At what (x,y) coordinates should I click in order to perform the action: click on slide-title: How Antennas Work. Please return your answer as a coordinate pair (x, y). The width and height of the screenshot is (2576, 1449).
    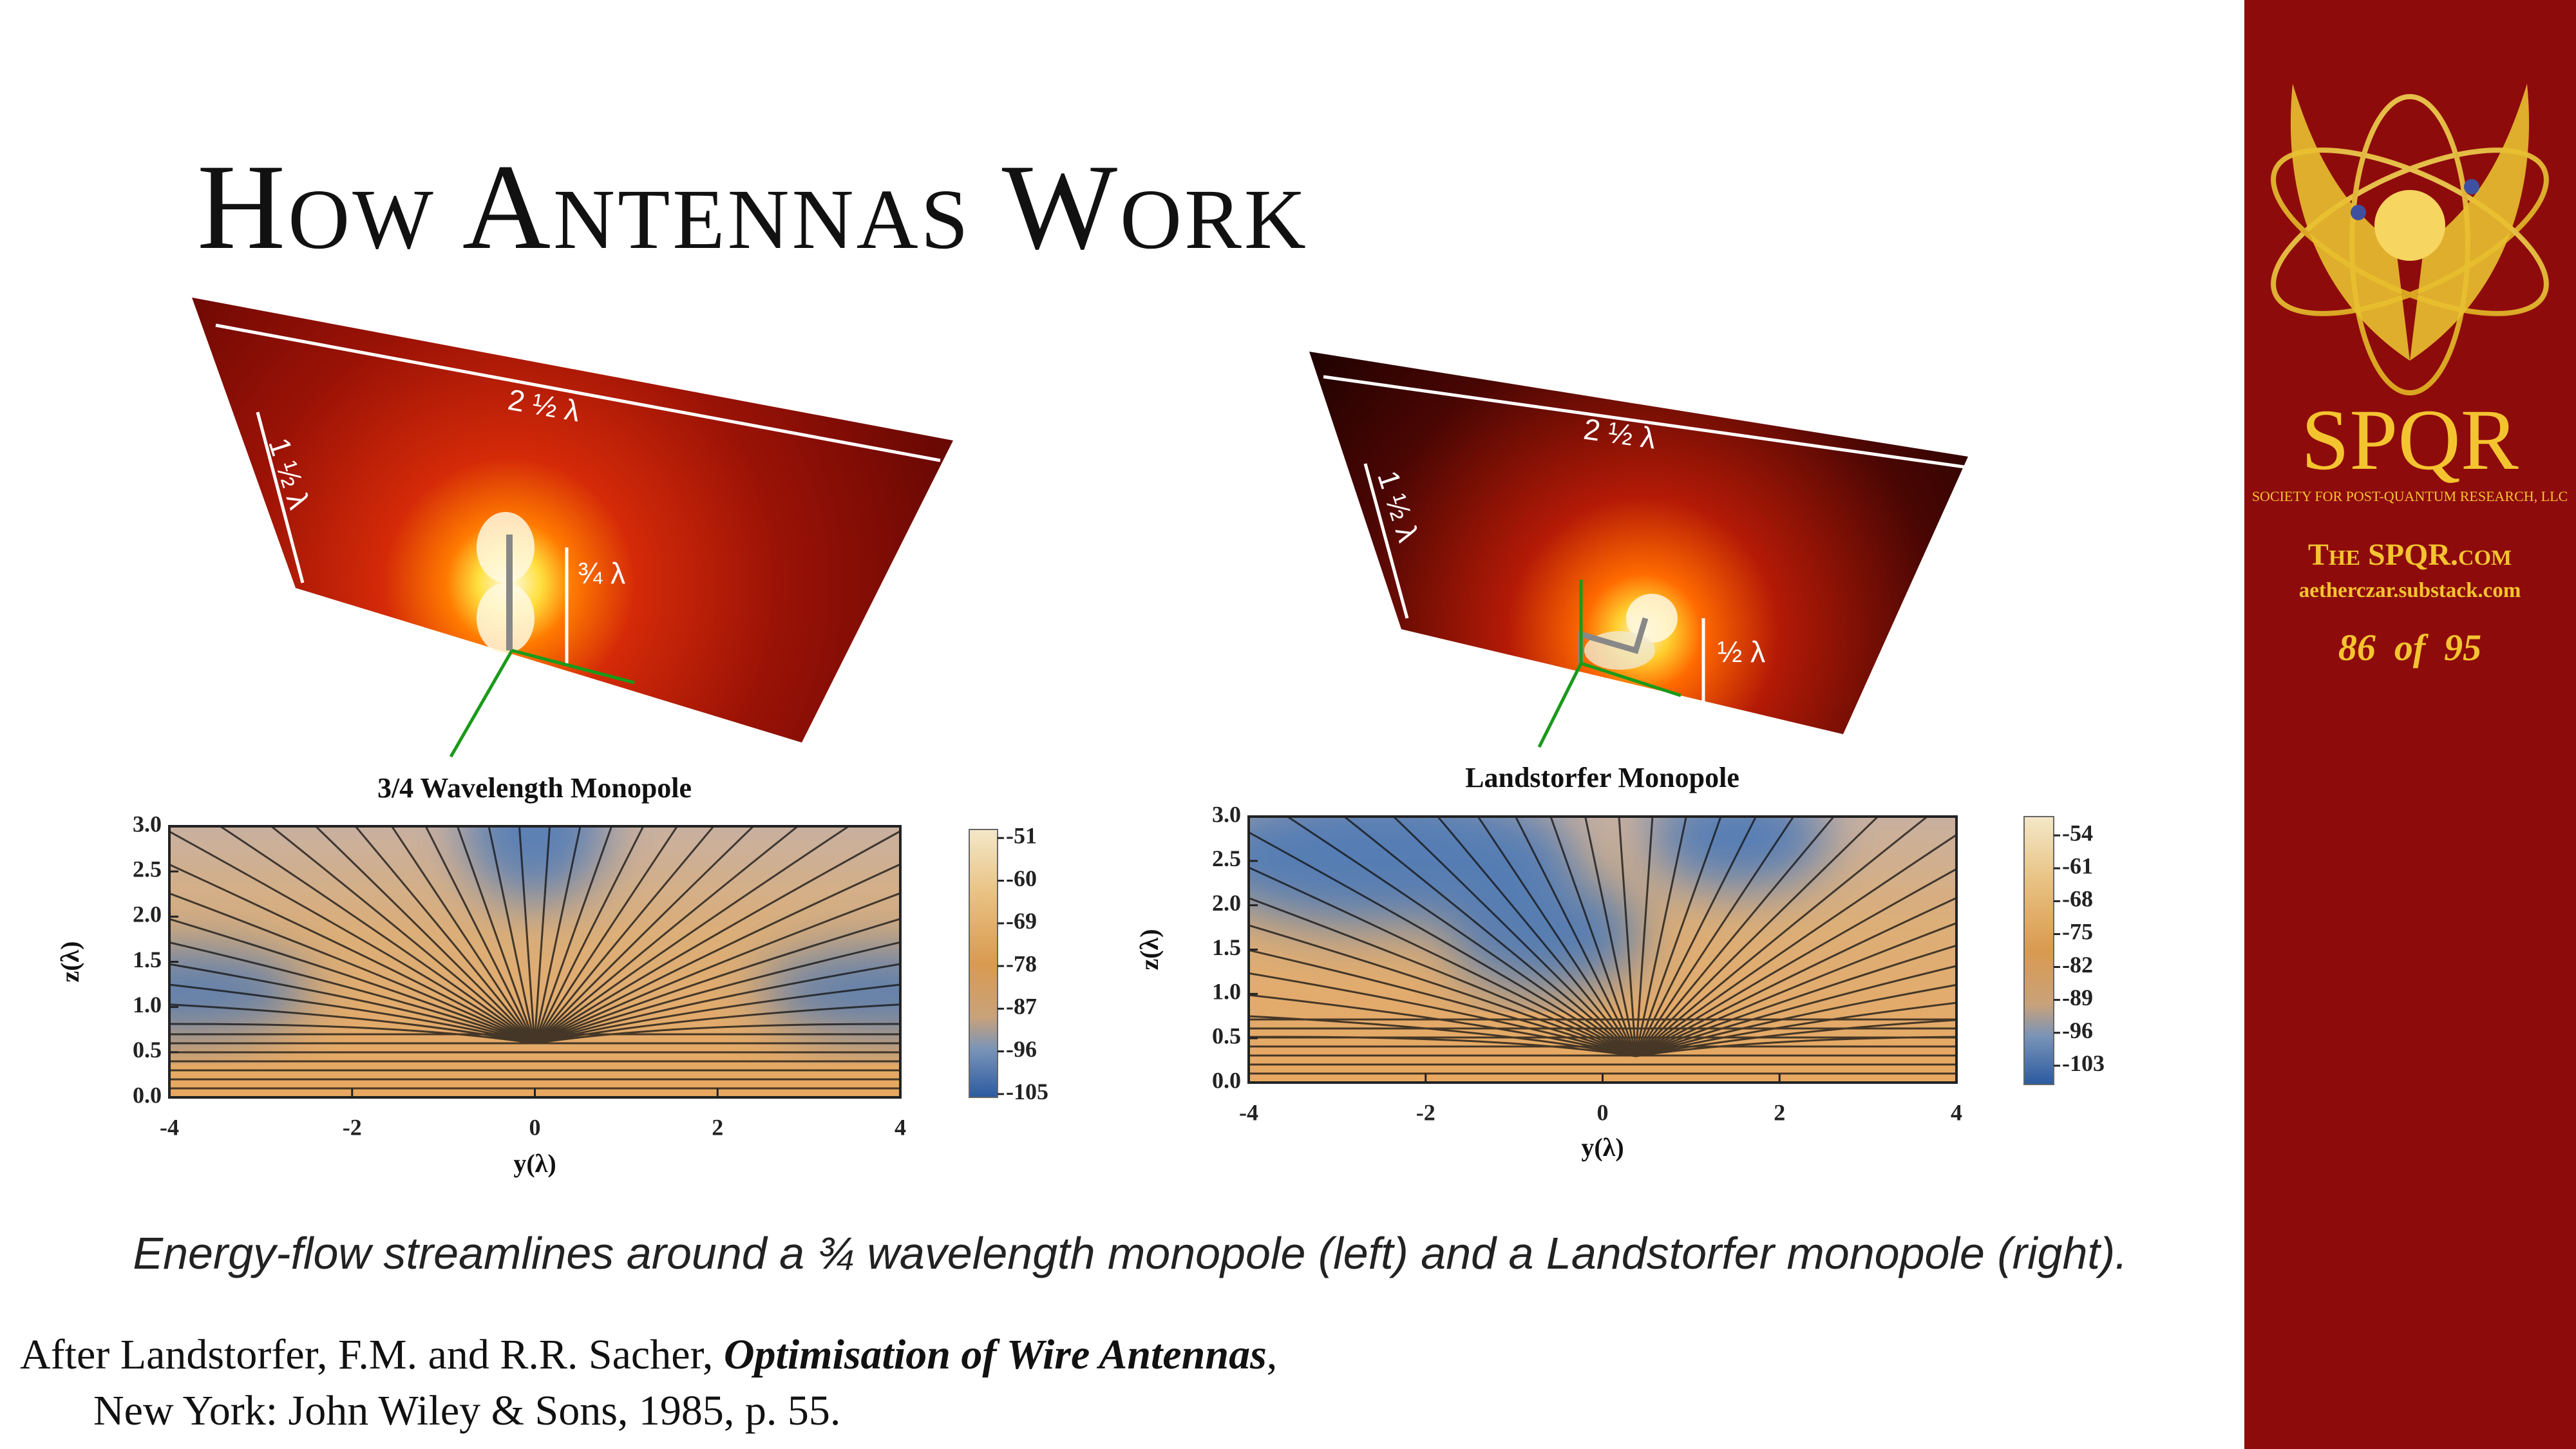
    Looking at the image, I should click on (753, 207).